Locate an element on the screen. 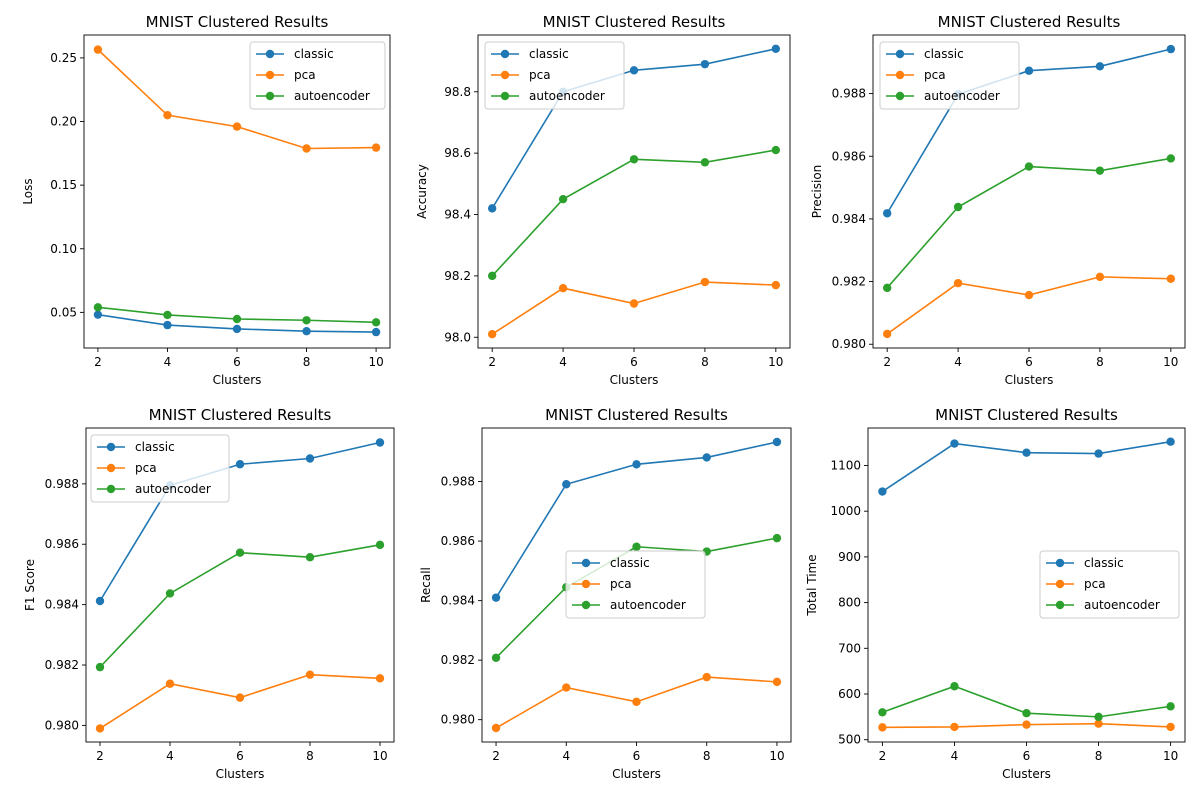  y-tick-label: 98.8 is located at coordinates (457, 92).